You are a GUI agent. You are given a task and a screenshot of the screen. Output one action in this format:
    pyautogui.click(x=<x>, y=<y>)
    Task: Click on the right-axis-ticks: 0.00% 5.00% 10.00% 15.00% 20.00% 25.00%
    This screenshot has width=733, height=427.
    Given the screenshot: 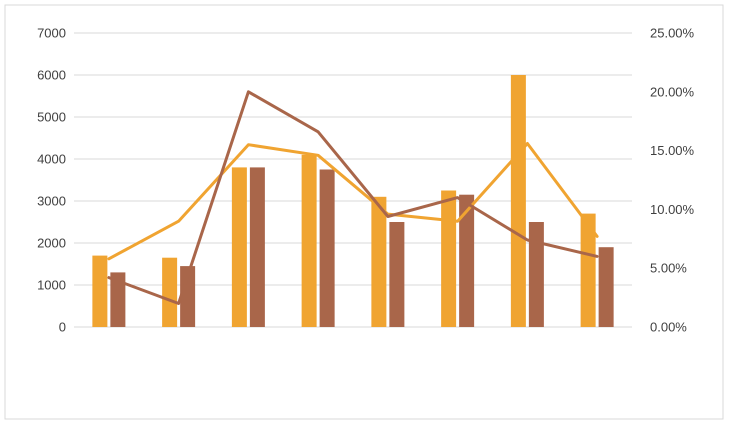 What is the action you would take?
    pyautogui.click(x=672, y=180)
    